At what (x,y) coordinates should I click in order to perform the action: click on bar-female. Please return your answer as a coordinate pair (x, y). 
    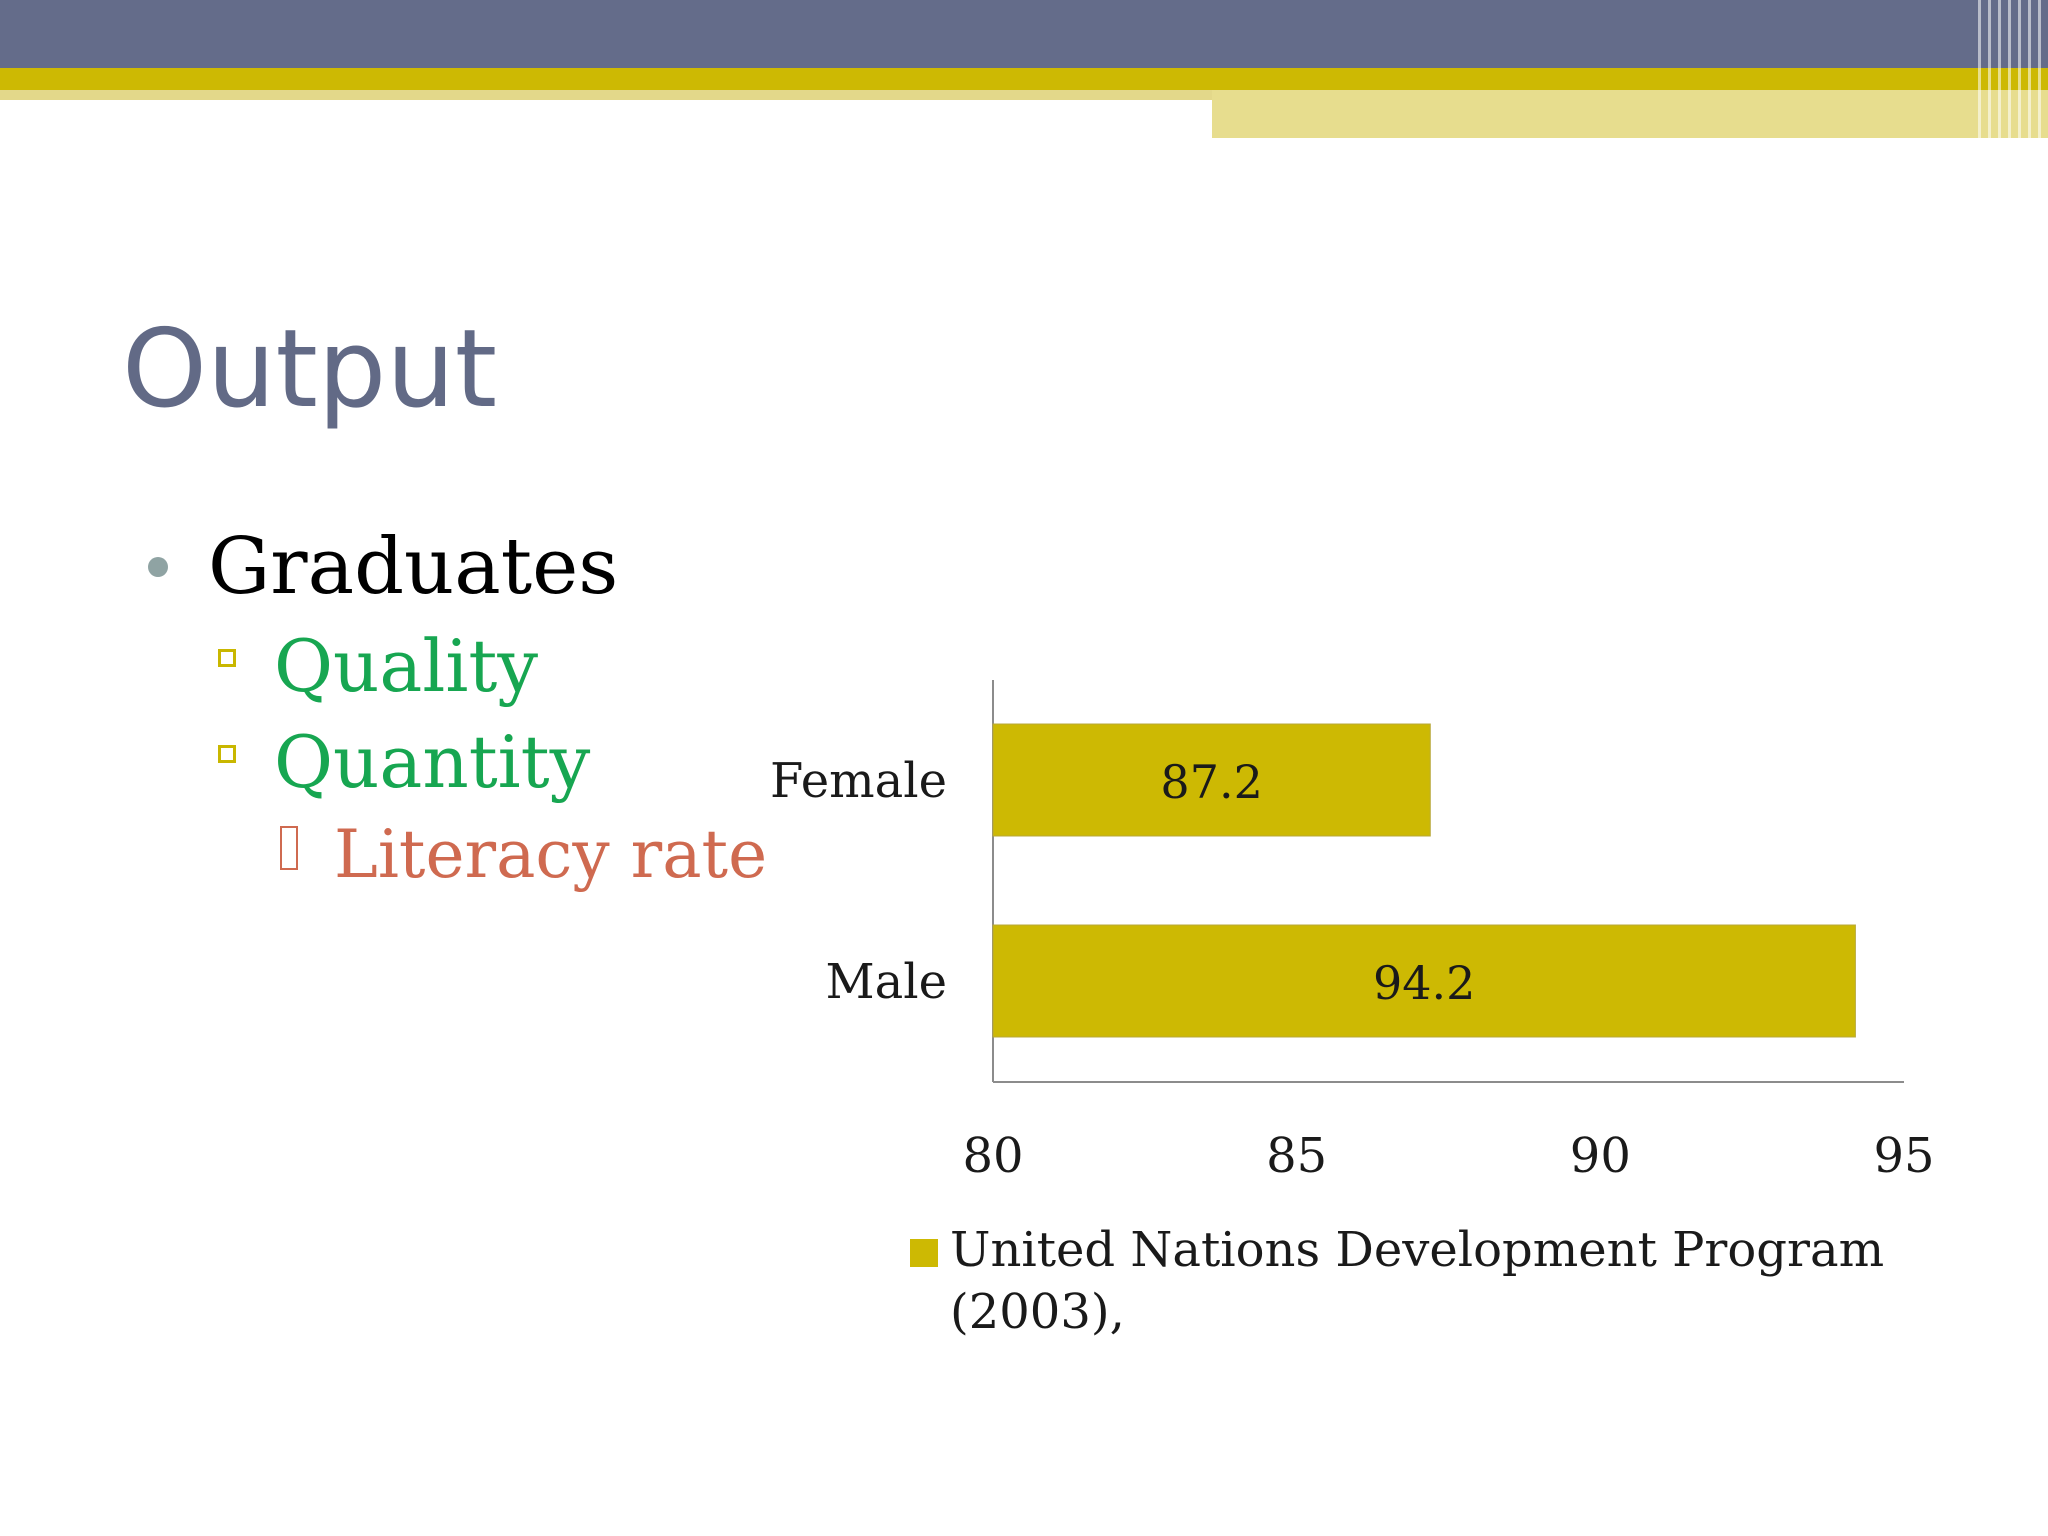
    Looking at the image, I should click on (1211, 780).